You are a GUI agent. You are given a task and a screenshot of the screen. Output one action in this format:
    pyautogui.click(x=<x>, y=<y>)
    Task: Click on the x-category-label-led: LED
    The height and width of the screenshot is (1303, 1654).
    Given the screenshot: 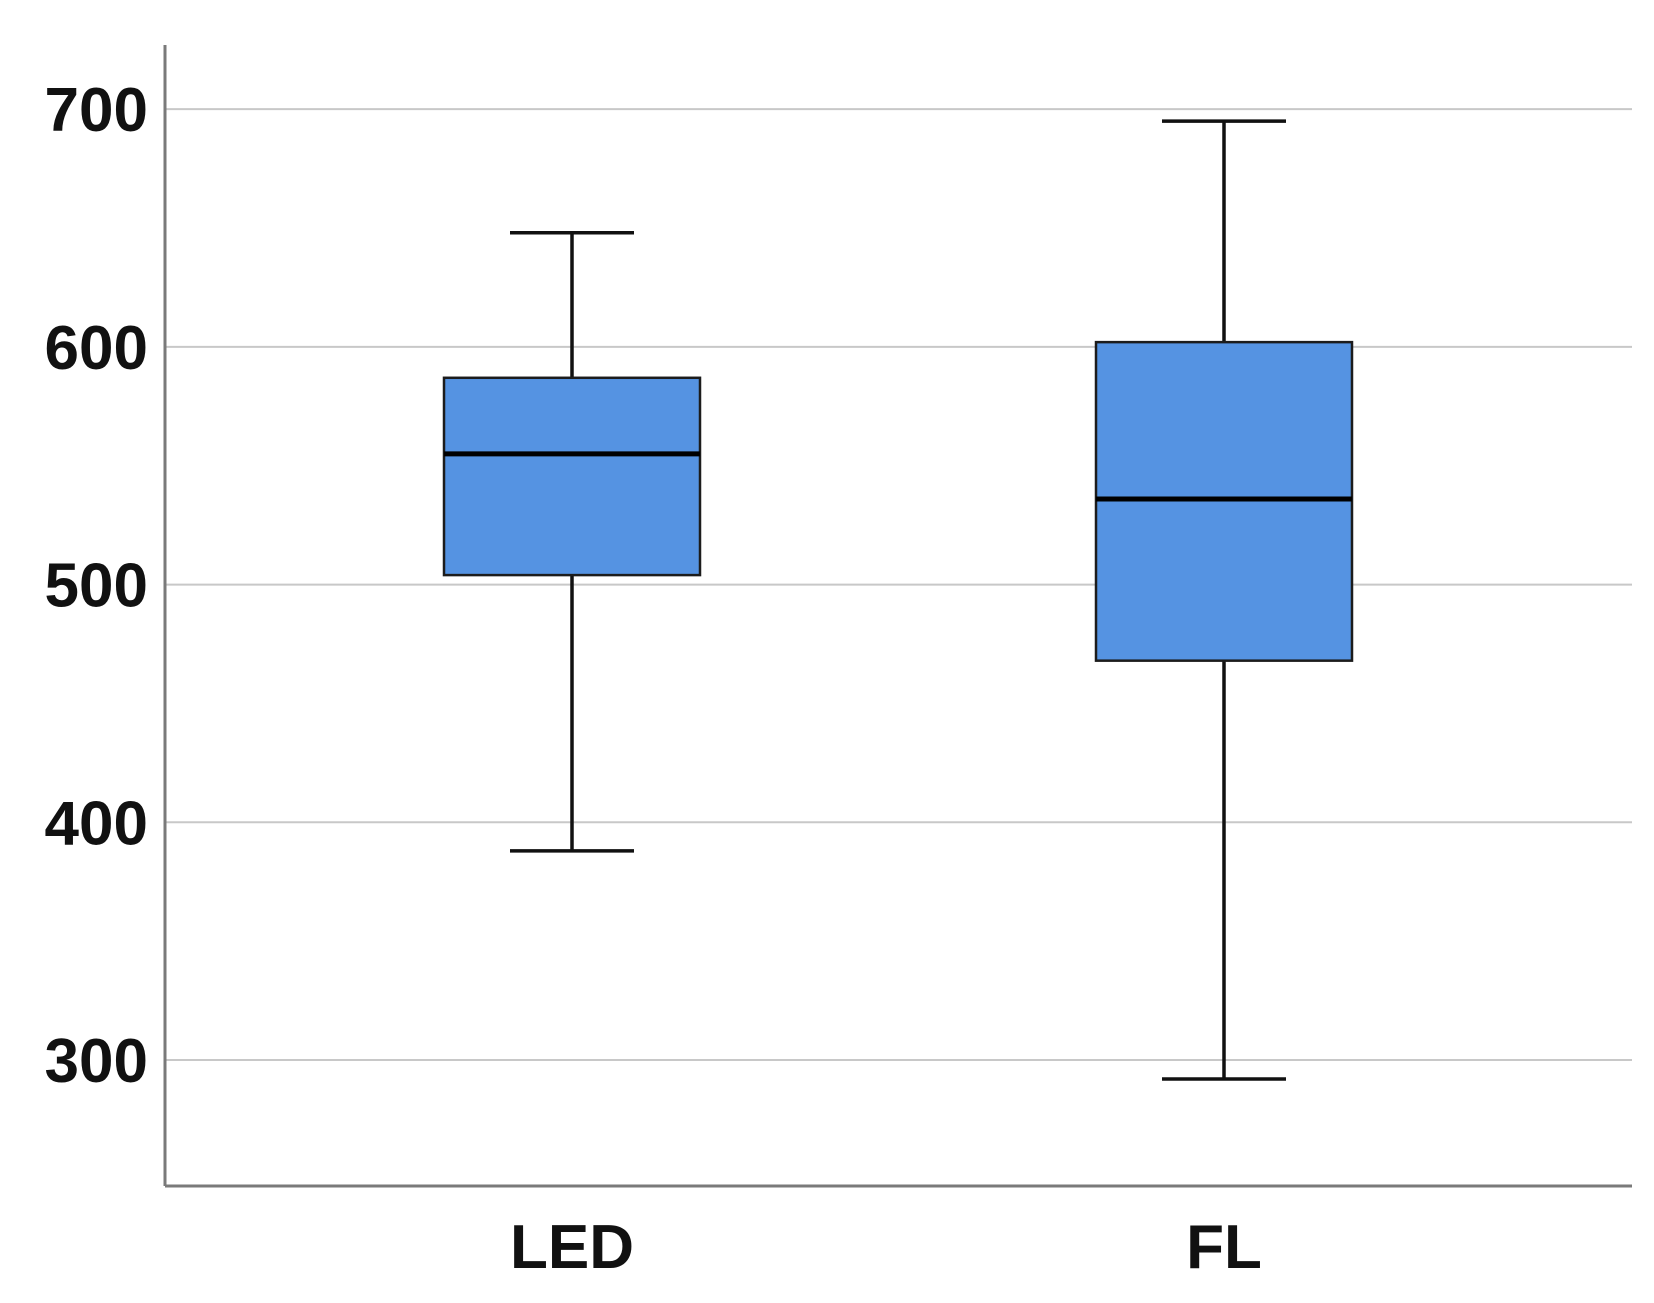 What is the action you would take?
    pyautogui.click(x=572, y=1247)
    